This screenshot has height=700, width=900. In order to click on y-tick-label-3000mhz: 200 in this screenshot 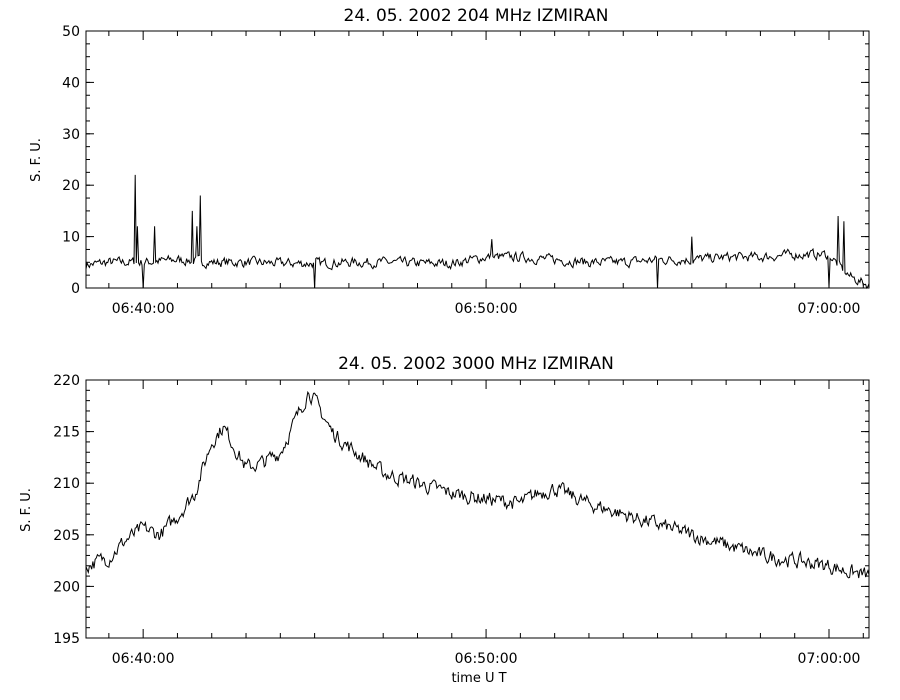, I will do `click(66, 587)`.